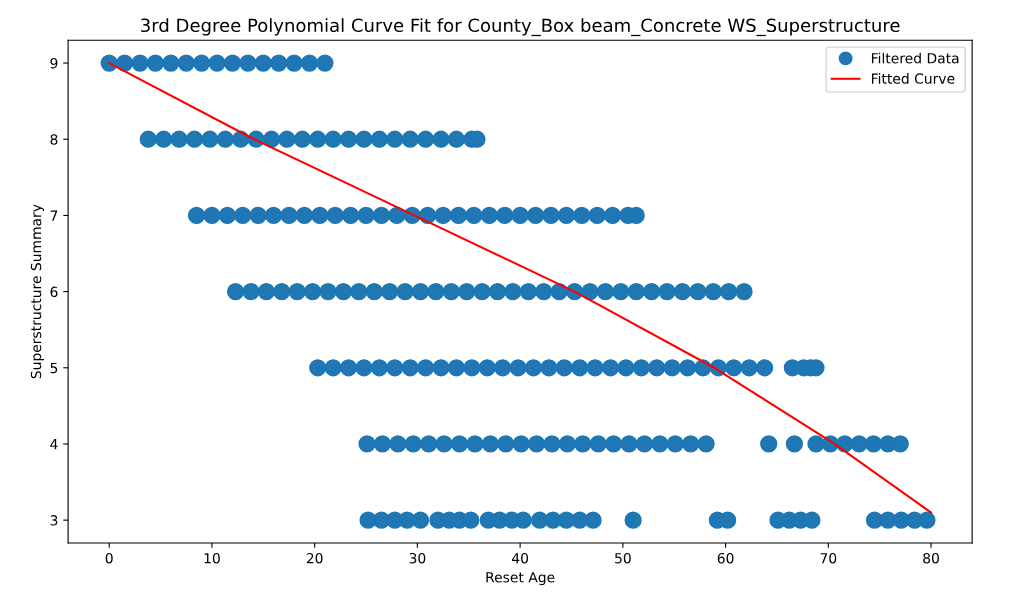 The width and height of the screenshot is (1032, 600). Describe the element at coordinates (54, 444) in the screenshot. I see `y-tick-label: 4` at that location.